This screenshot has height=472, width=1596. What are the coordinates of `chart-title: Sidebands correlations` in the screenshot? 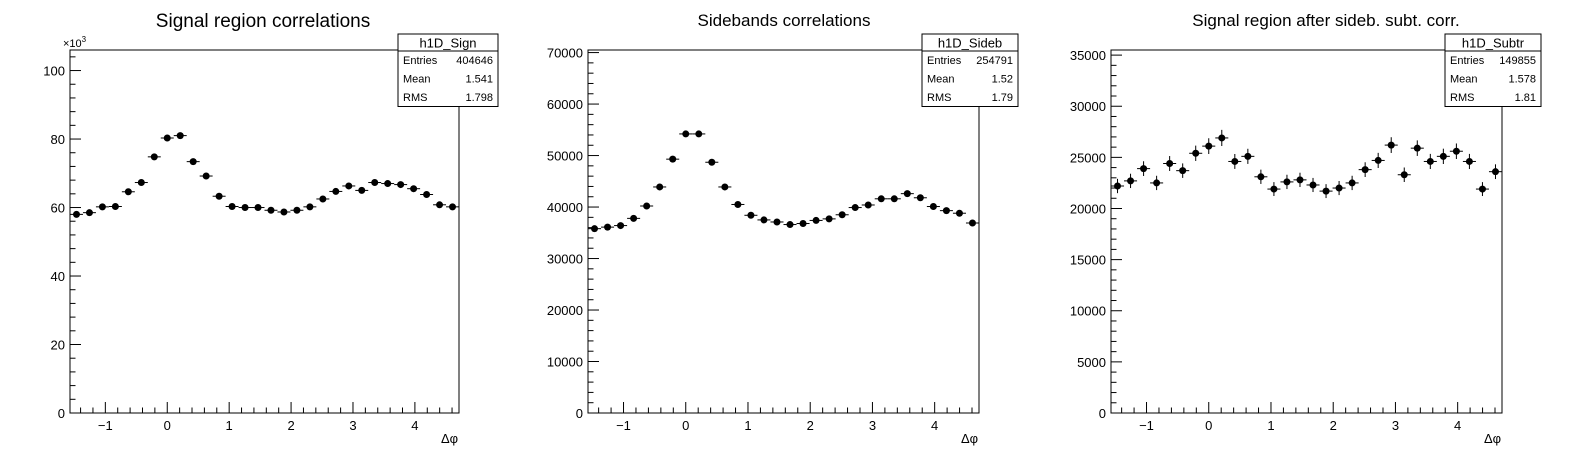 It's located at (784, 20).